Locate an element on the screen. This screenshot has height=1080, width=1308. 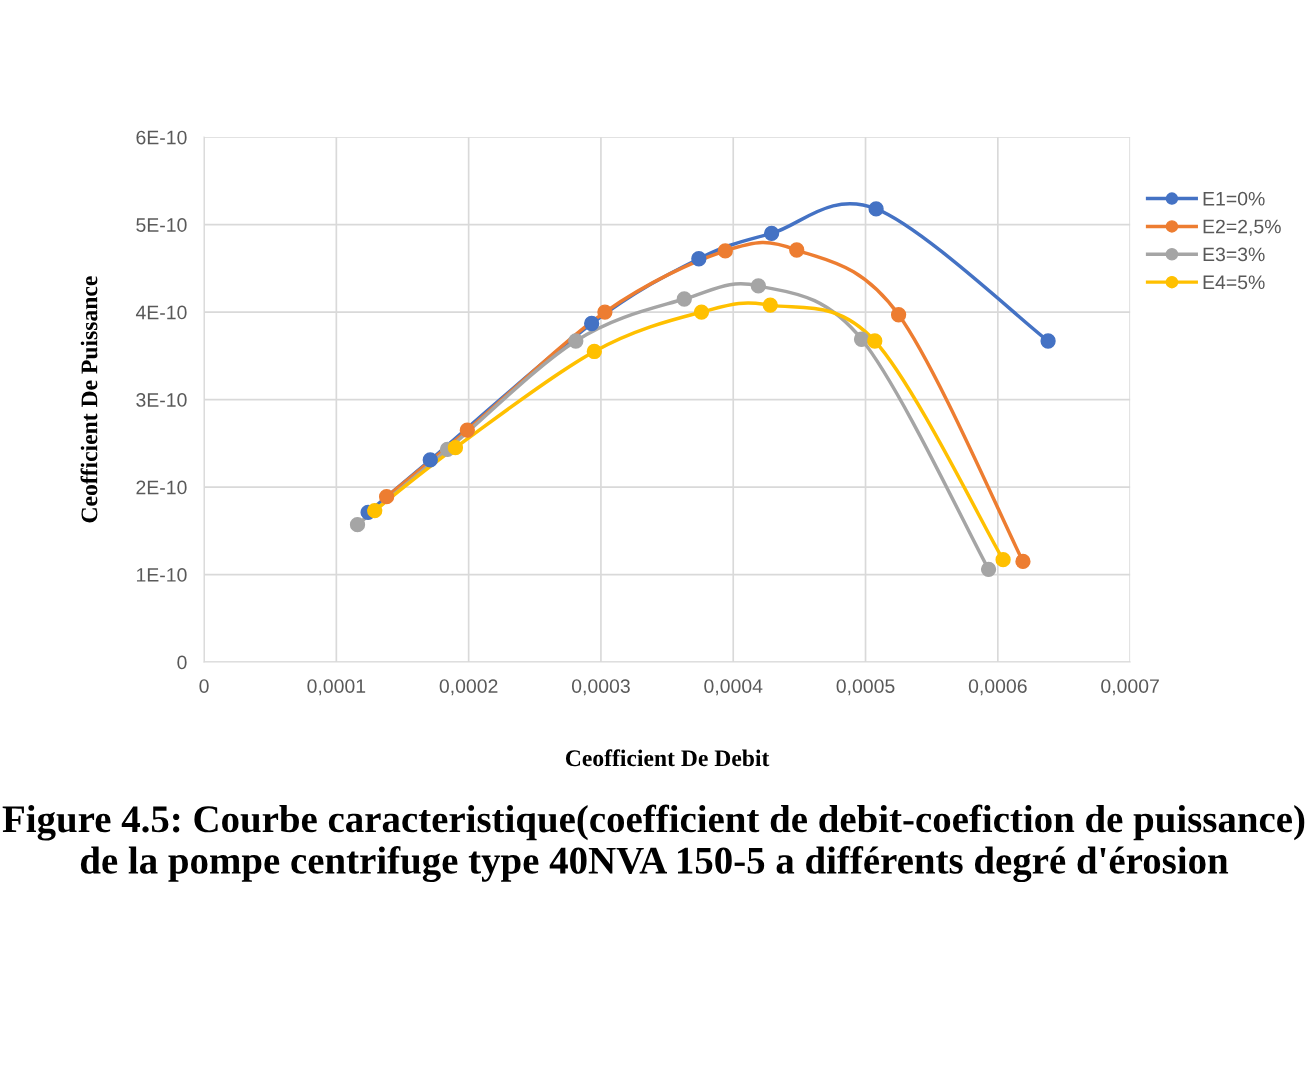
x-tick-label: 0,0003 is located at coordinates (600, 687).